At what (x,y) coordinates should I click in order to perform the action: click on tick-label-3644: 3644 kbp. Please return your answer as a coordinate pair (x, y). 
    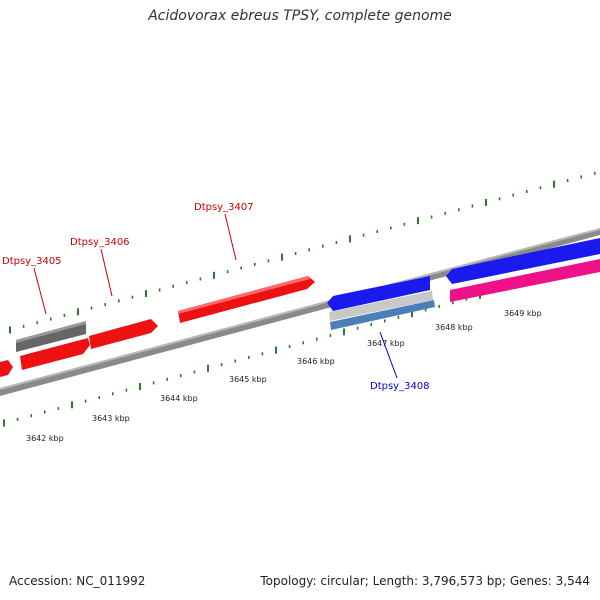
    Looking at the image, I should click on (179, 398).